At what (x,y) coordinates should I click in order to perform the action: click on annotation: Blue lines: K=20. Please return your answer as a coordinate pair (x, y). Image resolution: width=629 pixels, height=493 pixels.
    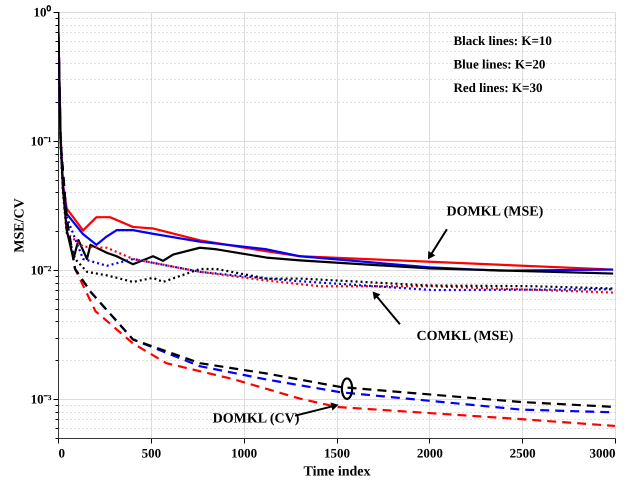
    Looking at the image, I should click on (499, 64).